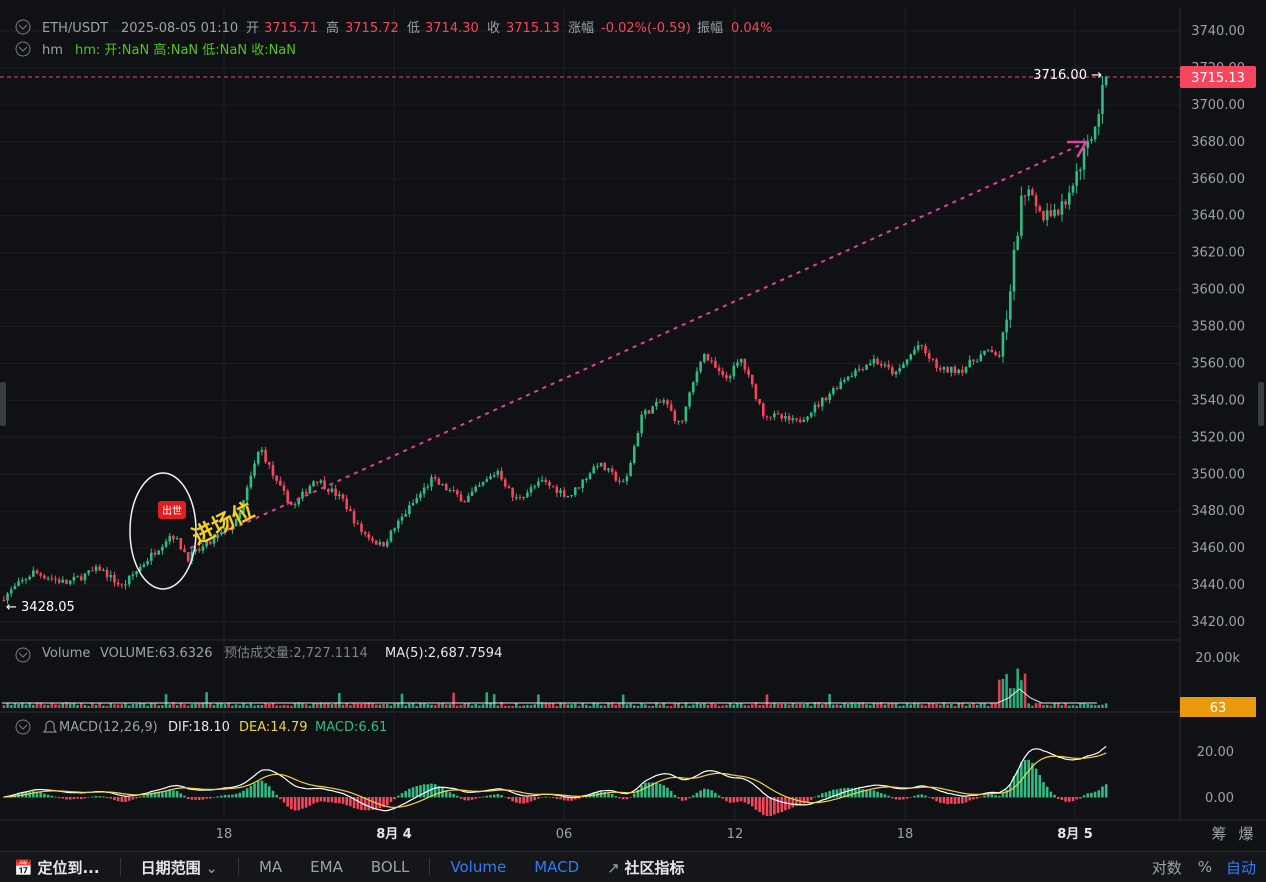 The image size is (1266, 882). Describe the element at coordinates (390, 867) in the screenshot. I see `boll-button: BOLL` at that location.